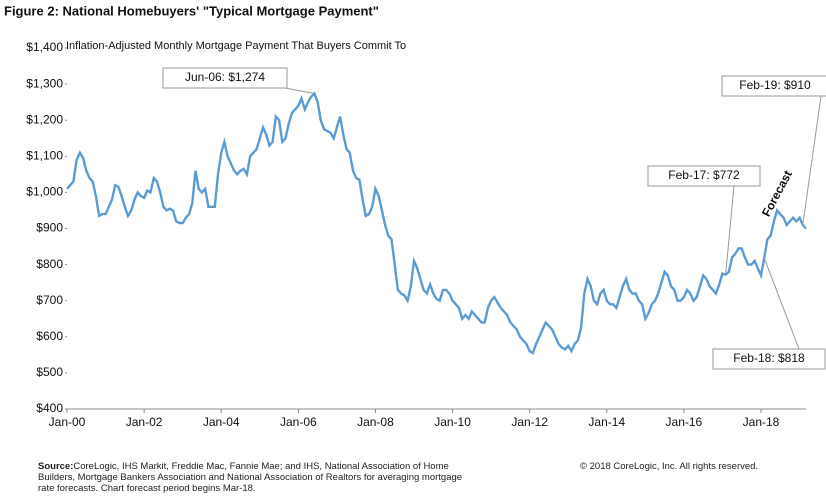 This screenshot has width=826, height=504. What do you see at coordinates (49, 408) in the screenshot?
I see `y-tick-label: $400` at bounding box center [49, 408].